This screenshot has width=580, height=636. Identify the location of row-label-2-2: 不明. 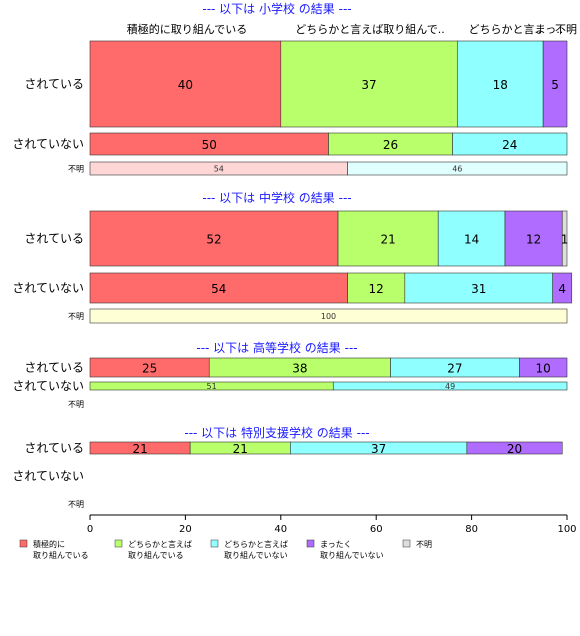
(76, 404).